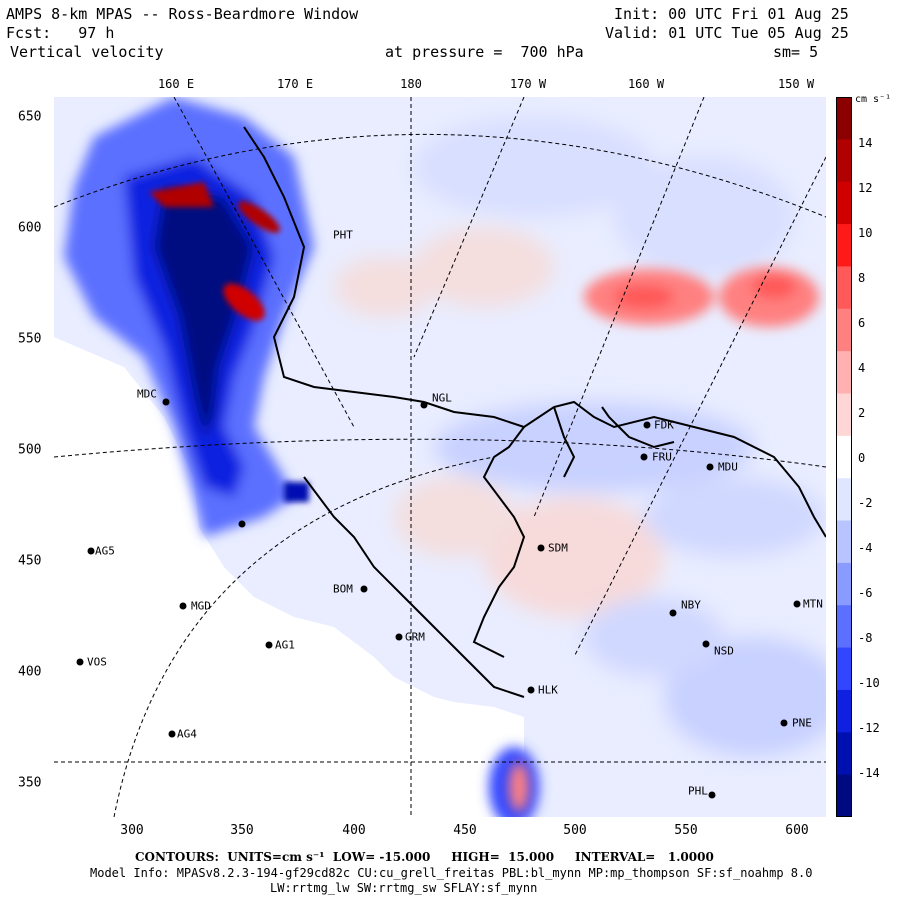  I want to click on station-label-mtn: MTN, so click(813, 604).